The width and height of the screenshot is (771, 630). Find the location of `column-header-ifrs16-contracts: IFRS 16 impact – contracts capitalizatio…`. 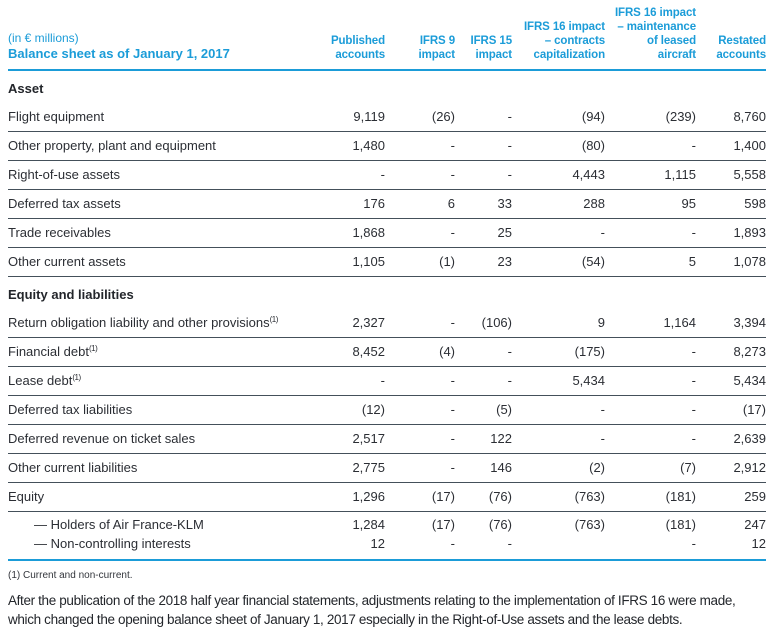

column-header-ifrs16-contracts: IFRS 16 impact – contracts capitalizatio… is located at coordinates (564, 41).